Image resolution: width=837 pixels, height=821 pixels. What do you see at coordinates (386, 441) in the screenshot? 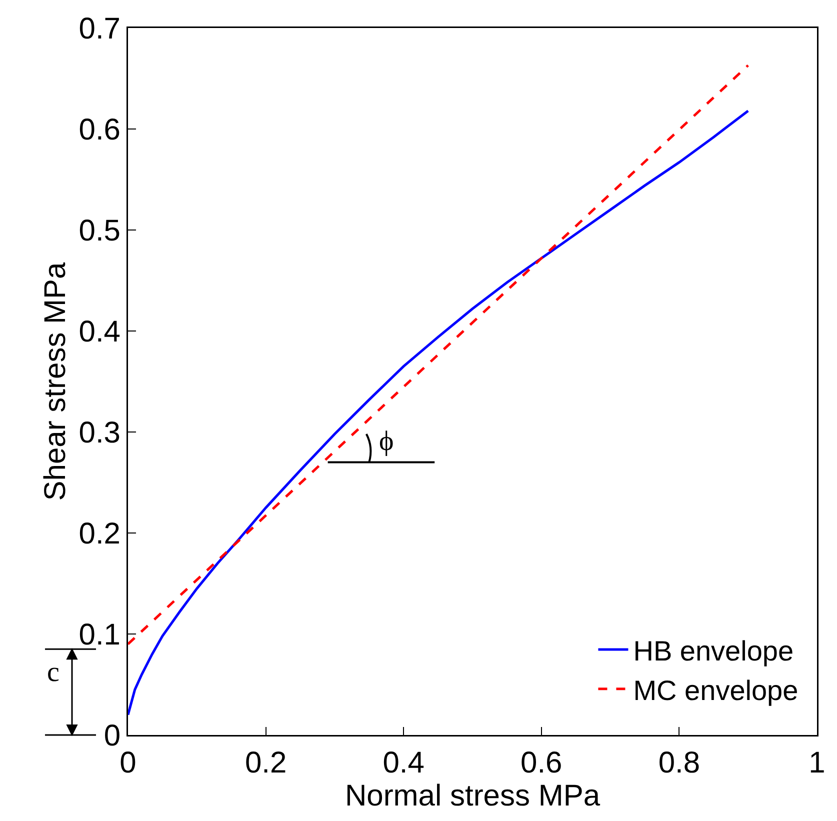
I see `annotation: ϕ` at bounding box center [386, 441].